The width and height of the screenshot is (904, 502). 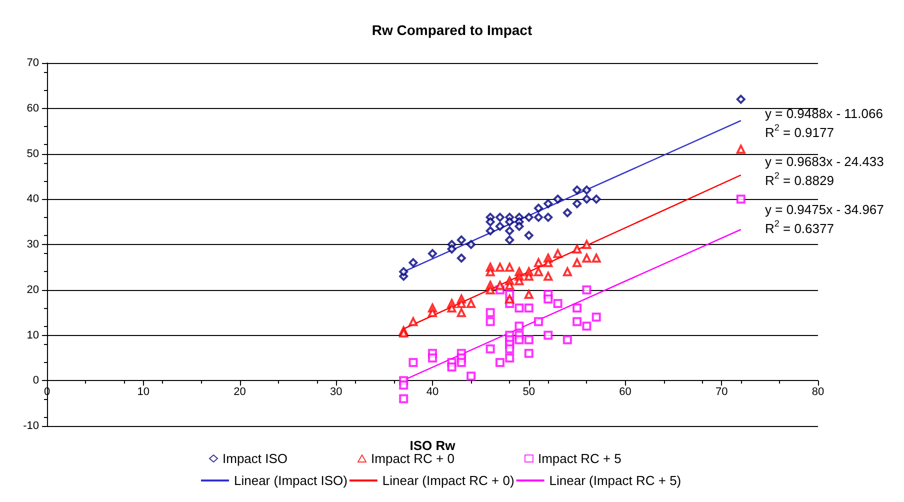 I want to click on chart-title: Rw Compared to Impact, so click(x=452, y=30).